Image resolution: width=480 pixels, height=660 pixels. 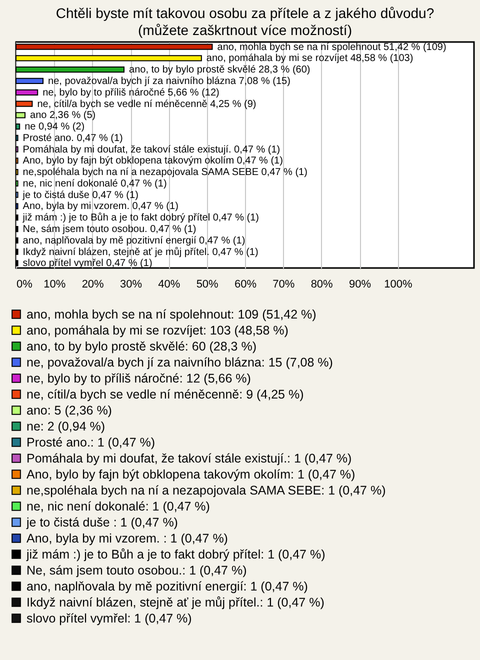 I want to click on data-label: Ikdyž naivní blázen, stejně ať je můj přítel. 0,47 % (1), so click(x=140, y=252).